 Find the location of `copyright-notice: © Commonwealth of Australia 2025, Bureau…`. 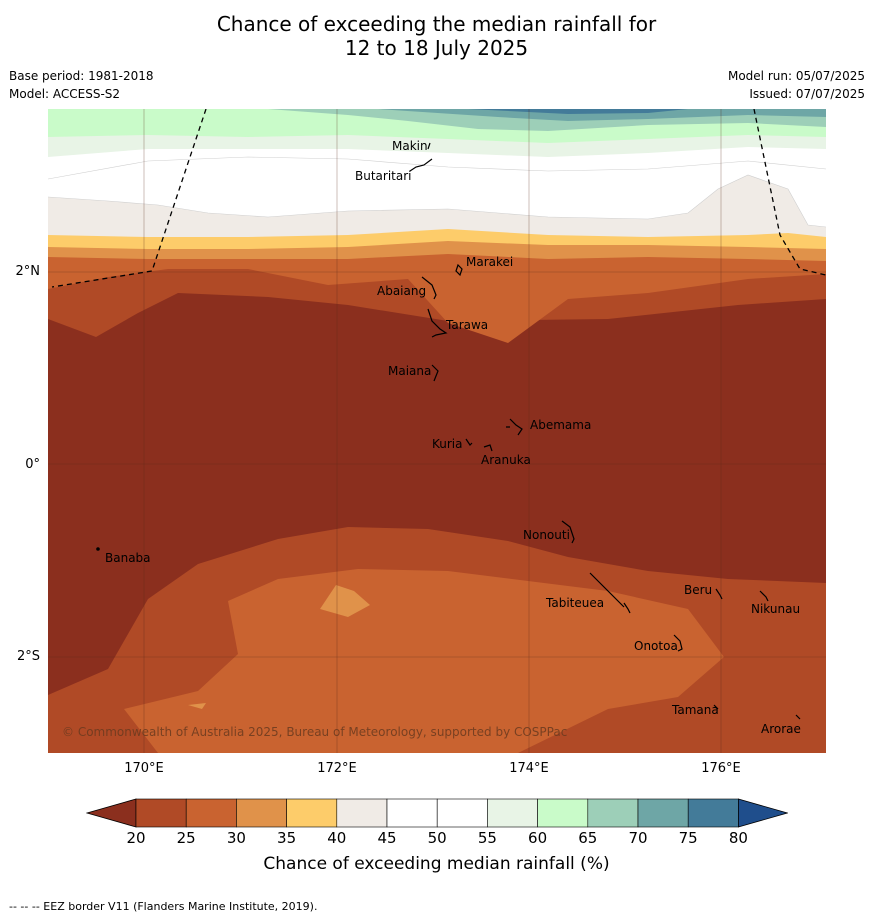

copyright-notice: © Commonwealth of Australia 2025, Bureau… is located at coordinates (315, 732).